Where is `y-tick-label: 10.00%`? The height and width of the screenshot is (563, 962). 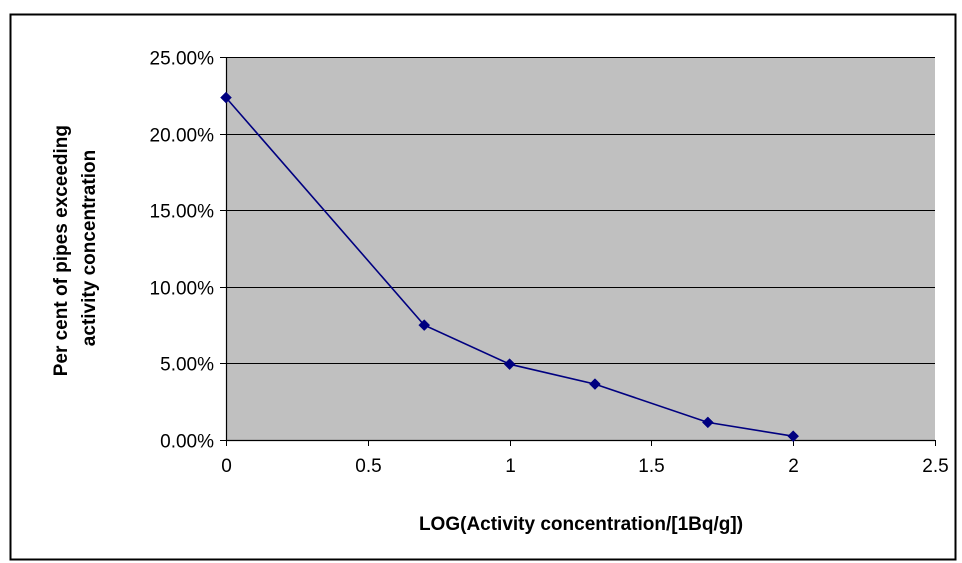
y-tick-label: 10.00% is located at coordinates (182, 289).